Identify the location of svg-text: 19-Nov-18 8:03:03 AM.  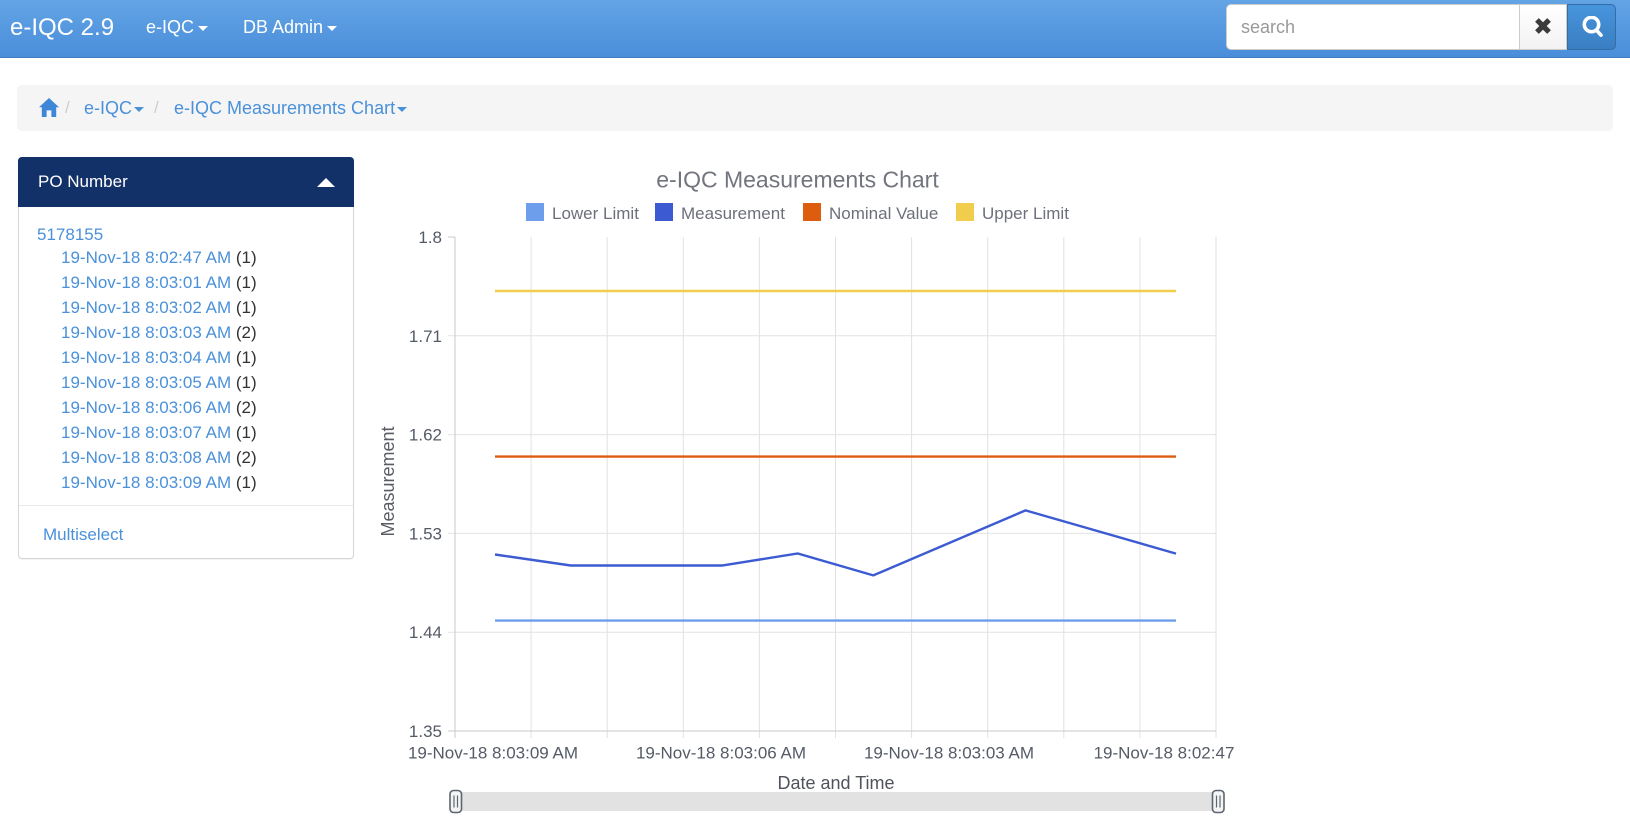
(949, 753).